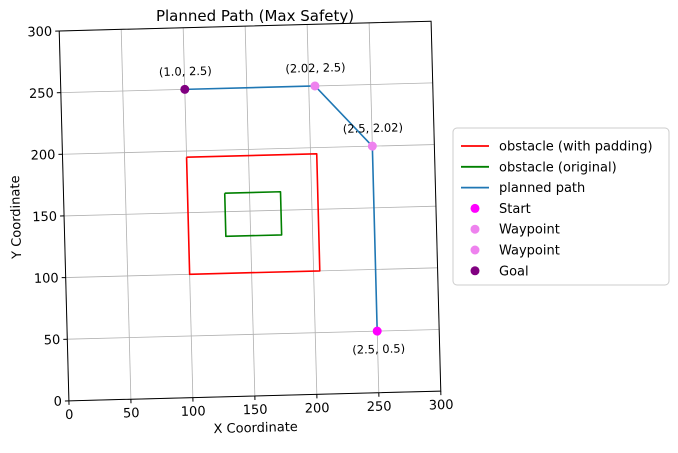  What do you see at coordinates (185, 89) in the screenshot?
I see `goal-marker` at bounding box center [185, 89].